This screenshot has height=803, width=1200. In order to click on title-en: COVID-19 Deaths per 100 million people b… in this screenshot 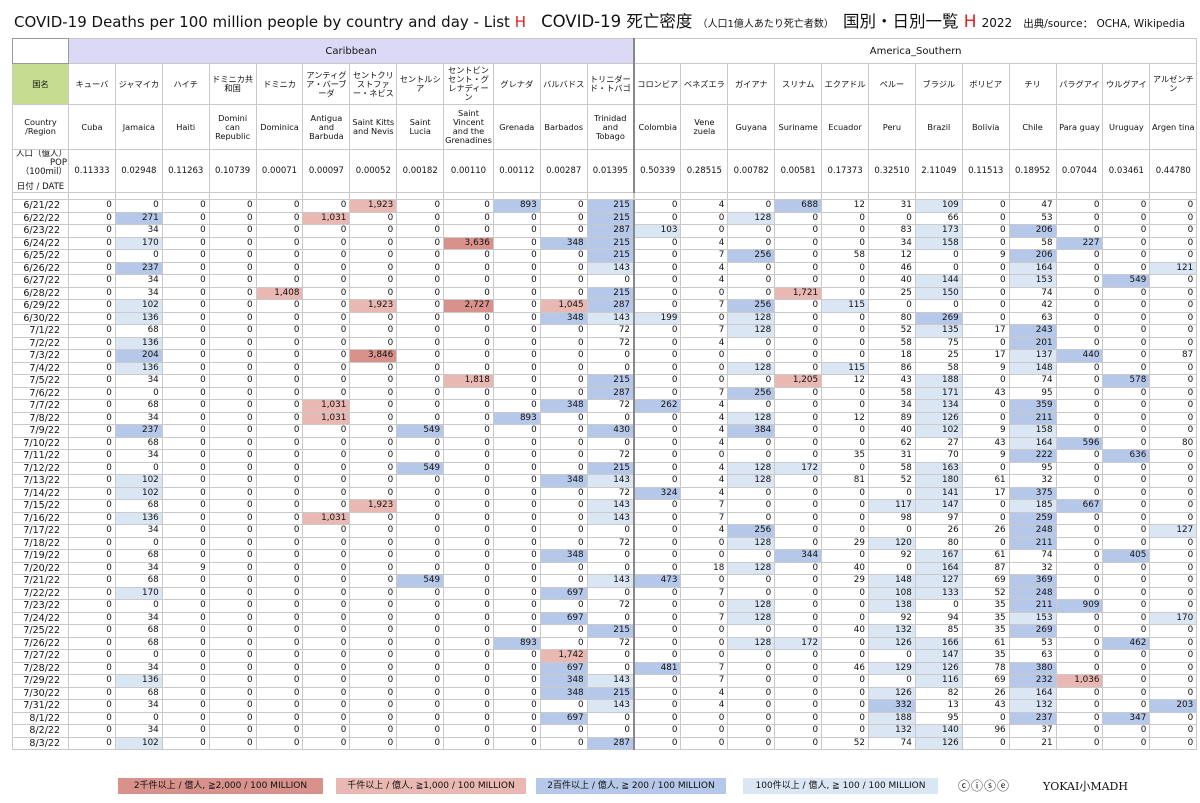, I will do `click(264, 22)`.